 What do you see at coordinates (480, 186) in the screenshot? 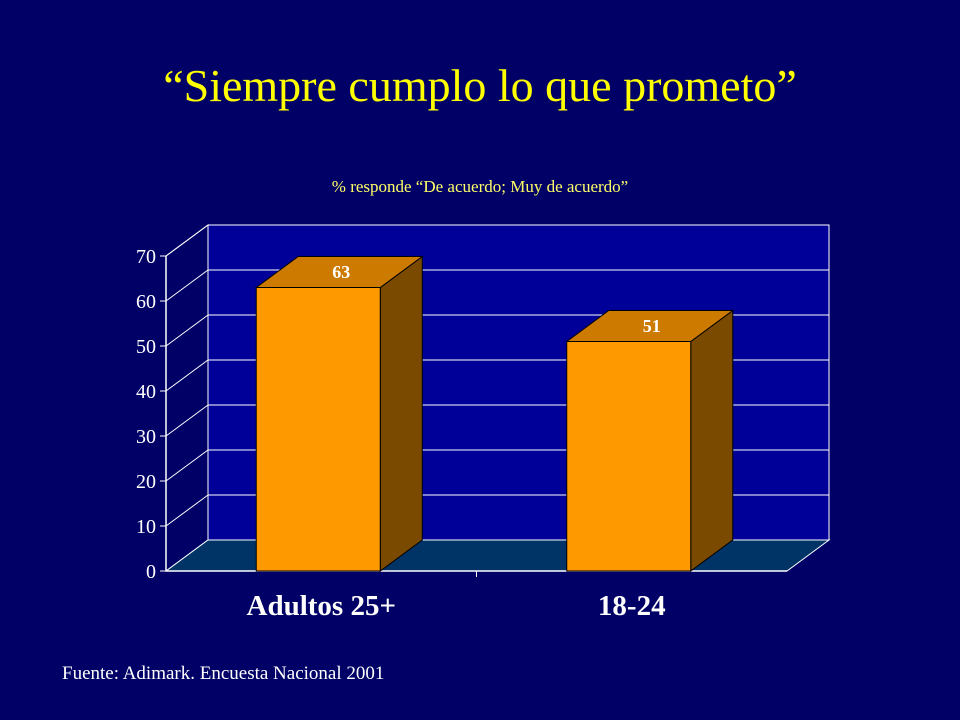
I see `chart-subtitle: % responde “De acuerdo; Muy de acuerdo”` at bounding box center [480, 186].